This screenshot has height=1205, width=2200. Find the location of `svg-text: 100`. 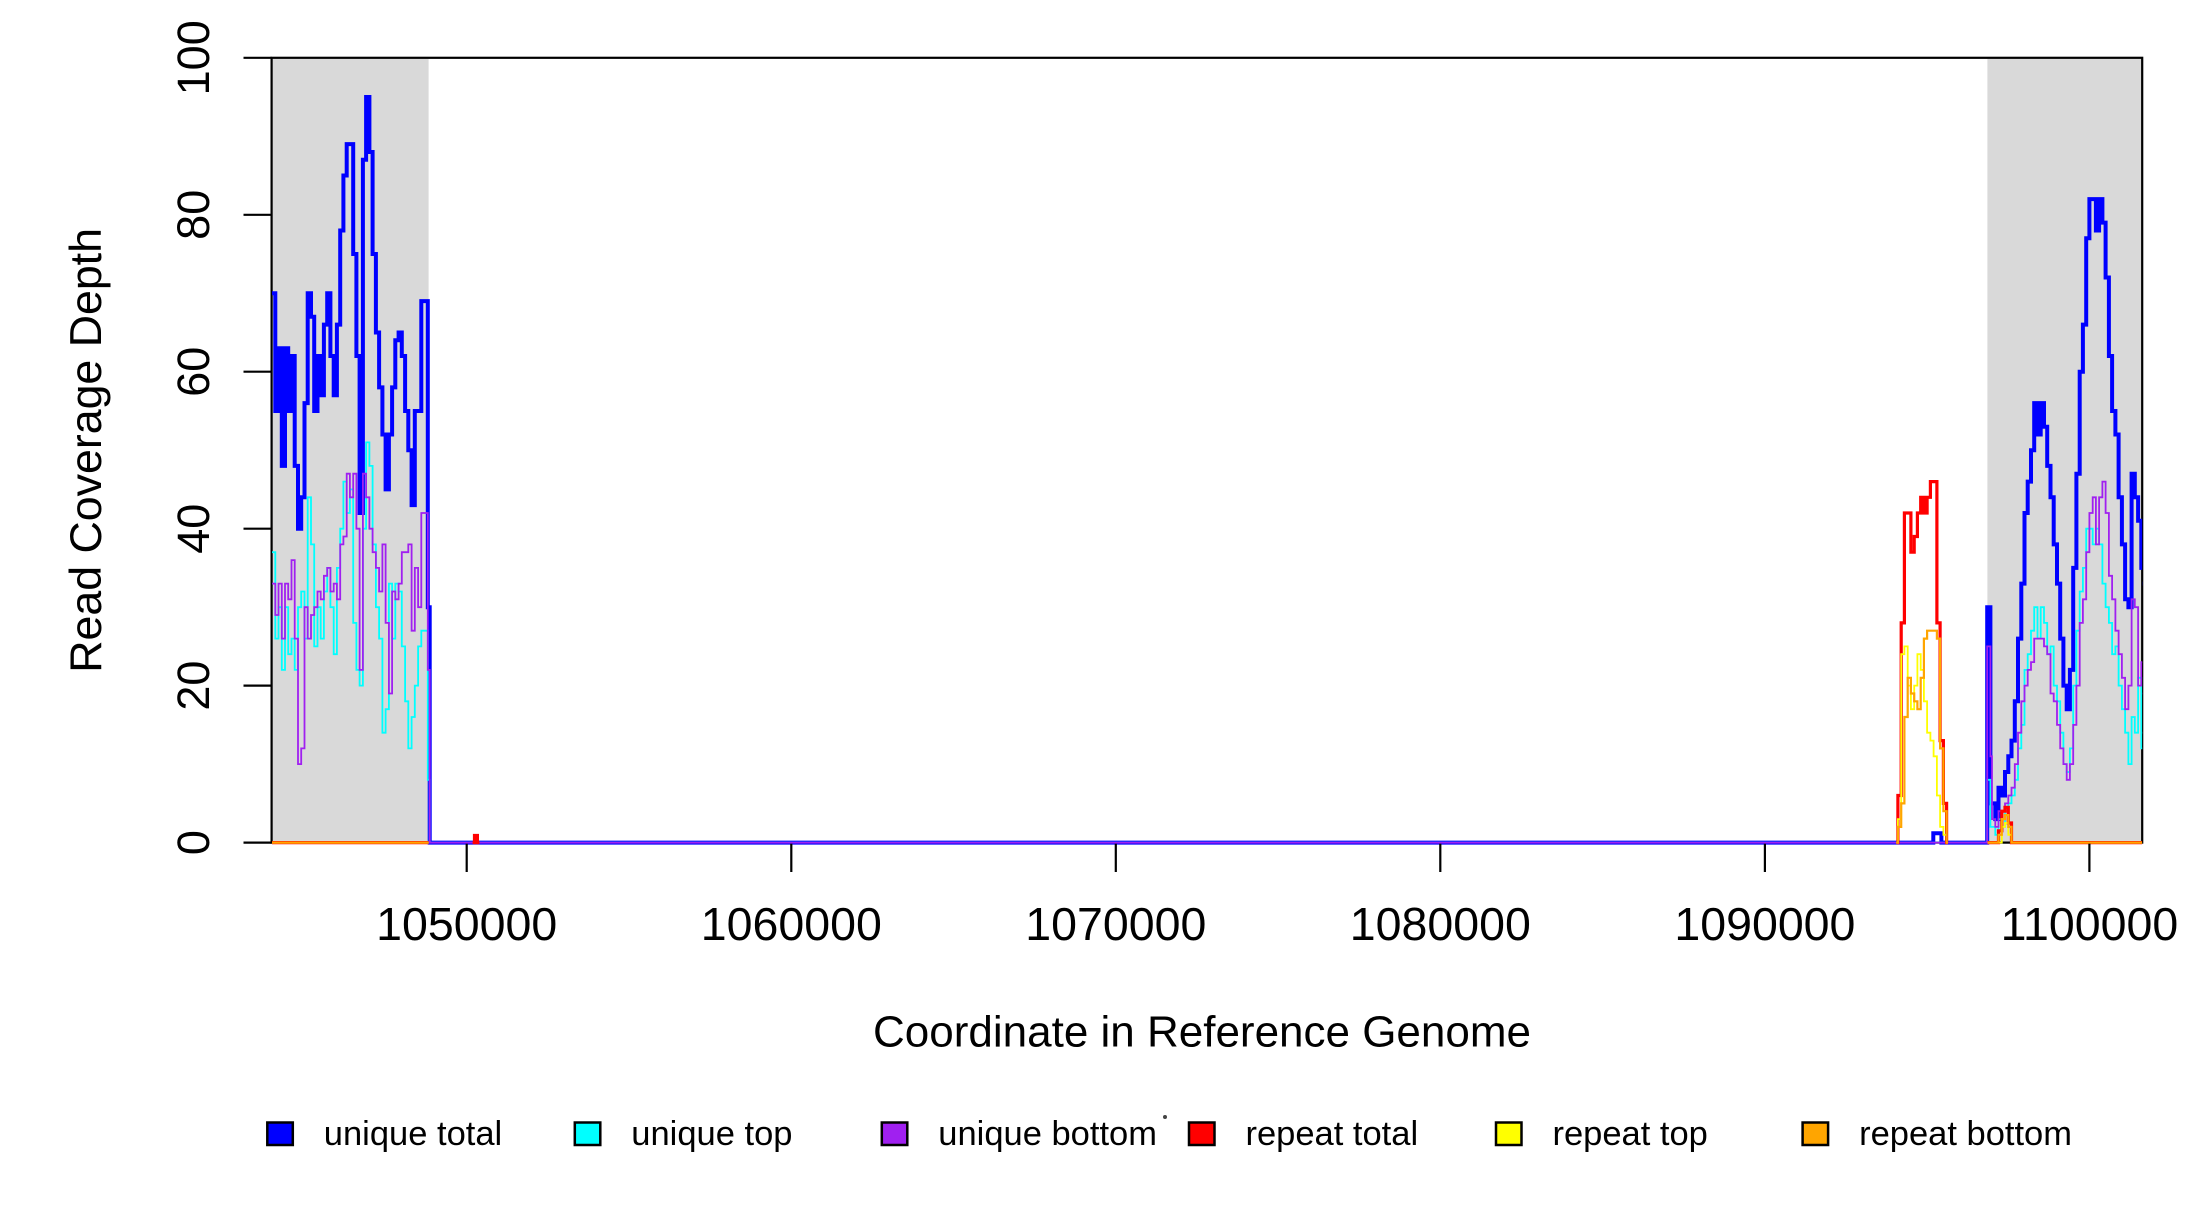

svg-text: 100 is located at coordinates (193, 57).